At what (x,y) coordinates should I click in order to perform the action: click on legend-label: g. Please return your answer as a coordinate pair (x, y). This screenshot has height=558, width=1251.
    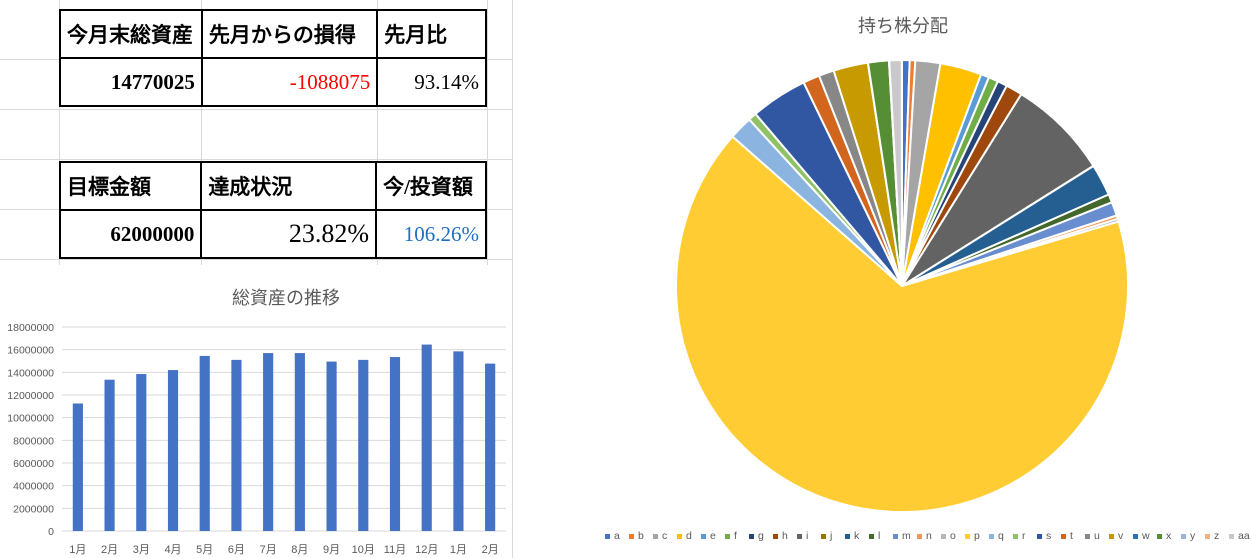
    Looking at the image, I should click on (761, 536).